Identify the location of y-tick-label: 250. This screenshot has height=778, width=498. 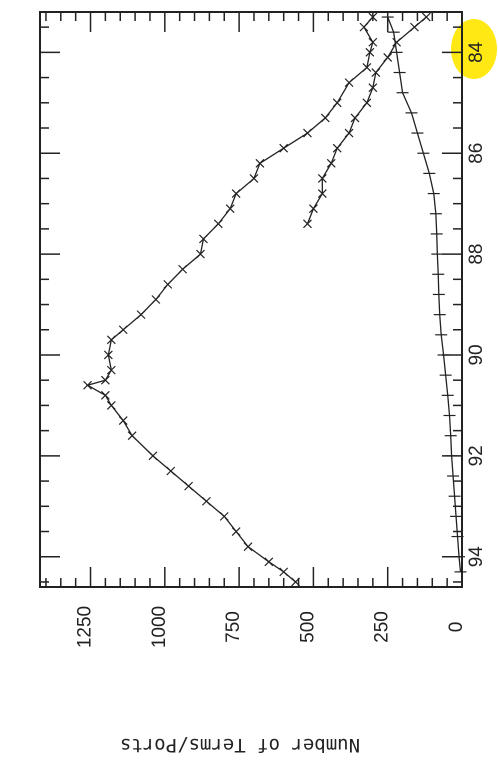
(382, 627).